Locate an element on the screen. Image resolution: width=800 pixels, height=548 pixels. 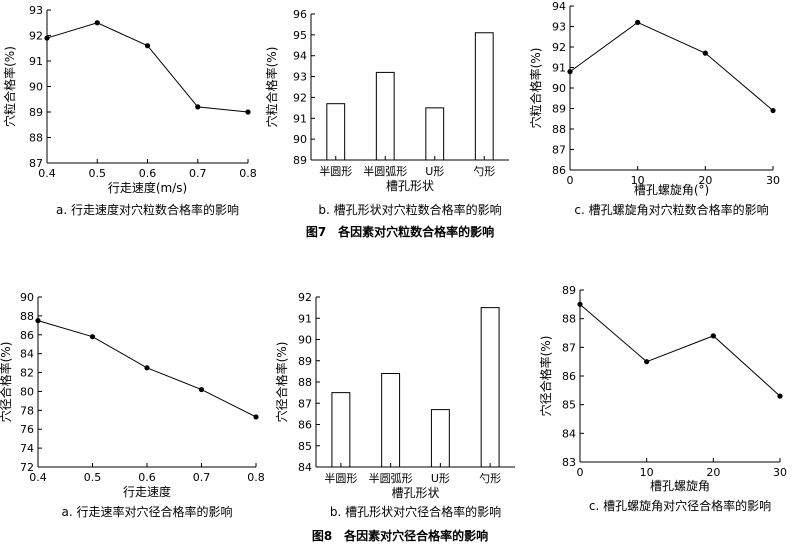
x-axis-label: 行走速度 is located at coordinates (147, 491).